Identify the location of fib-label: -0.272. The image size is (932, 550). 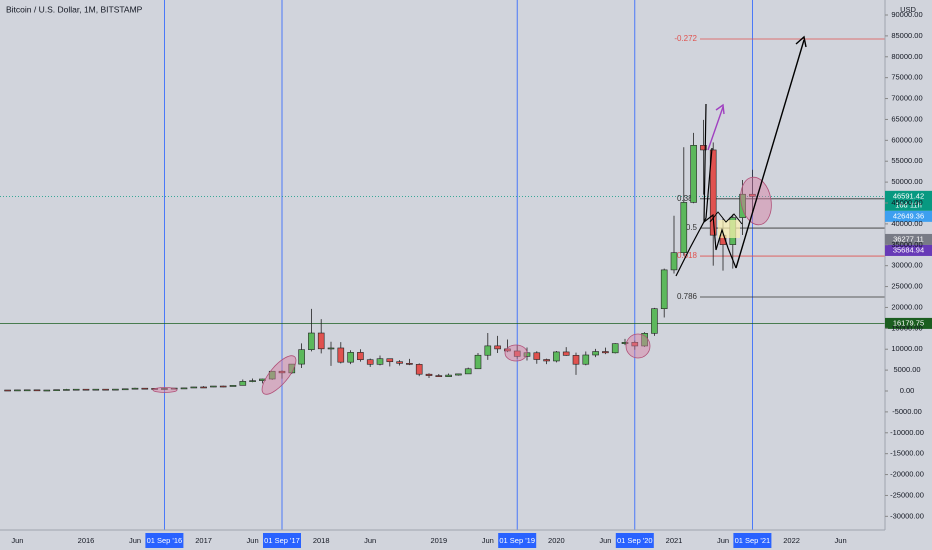
(685, 38).